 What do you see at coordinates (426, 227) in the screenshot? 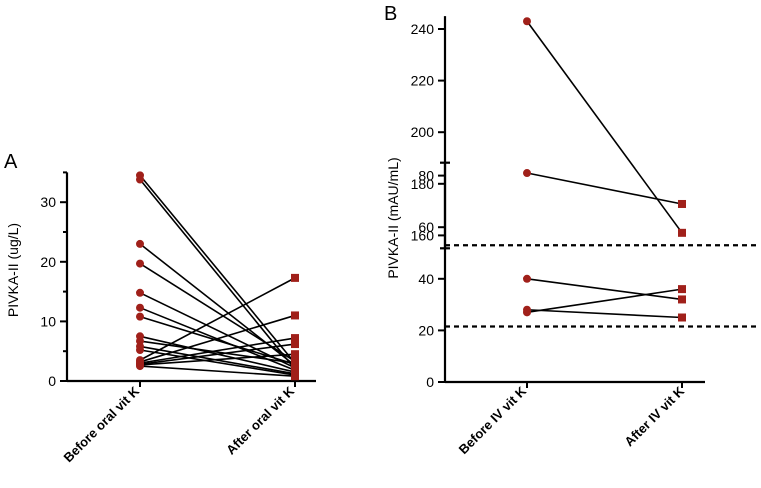
I see `panel-b-y-tick-label: 60` at bounding box center [426, 227].